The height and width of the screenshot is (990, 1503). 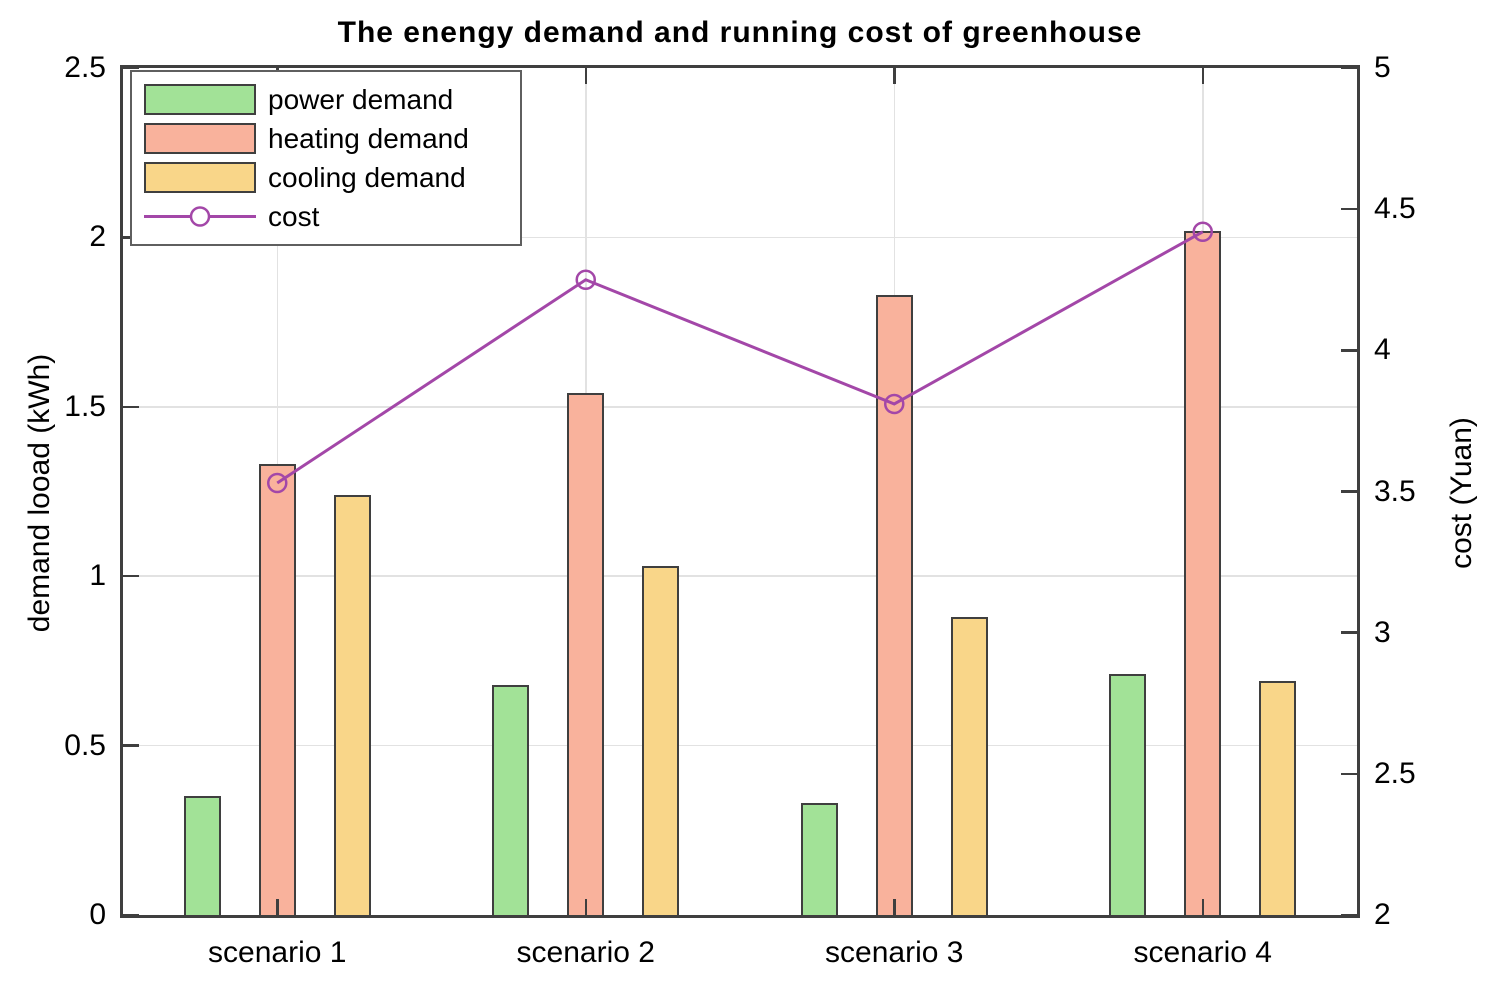 What do you see at coordinates (294, 216) in the screenshot?
I see `legend-label: cost` at bounding box center [294, 216].